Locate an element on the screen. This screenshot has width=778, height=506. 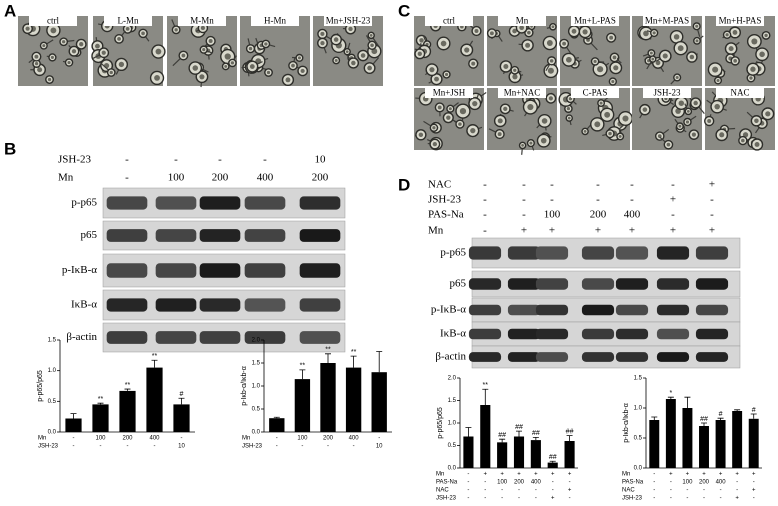
image-label: ctrl is located at coordinates (449, 21).